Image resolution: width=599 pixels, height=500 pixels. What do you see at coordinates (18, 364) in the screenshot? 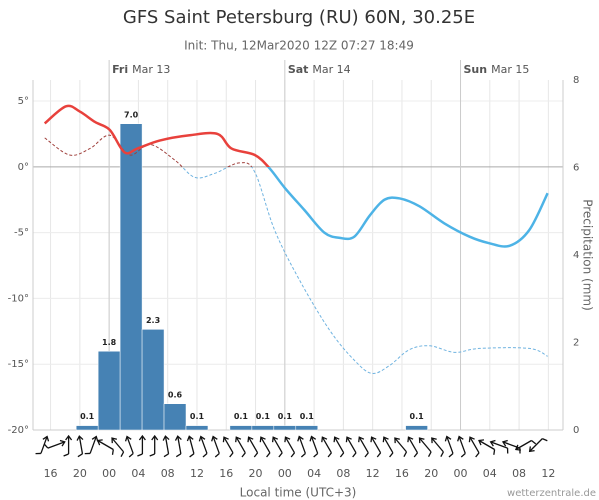
I see `y-tick-label: -15°` at bounding box center [18, 364].